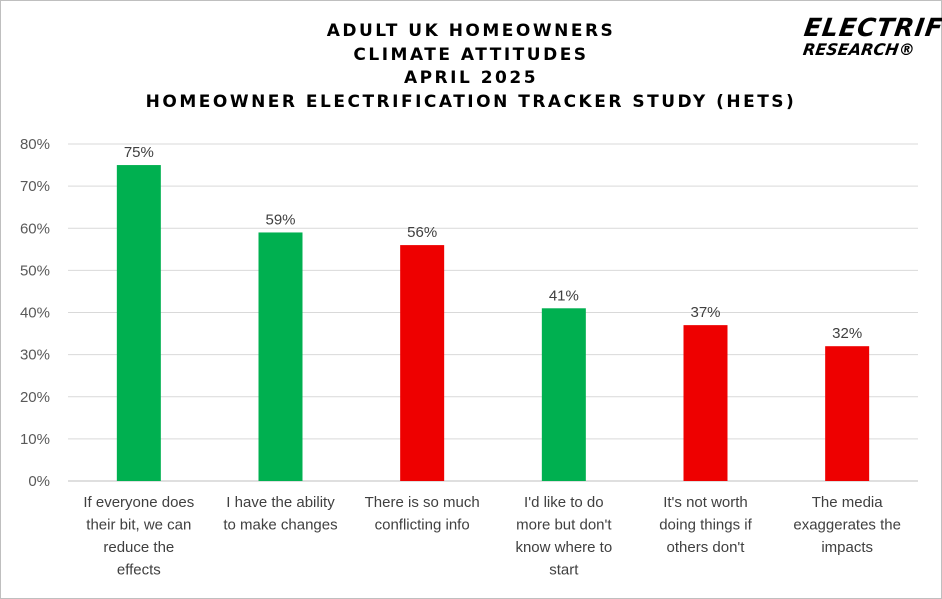 Image resolution: width=942 pixels, height=599 pixels. I want to click on y-tick-label: 80%, so click(35, 144).